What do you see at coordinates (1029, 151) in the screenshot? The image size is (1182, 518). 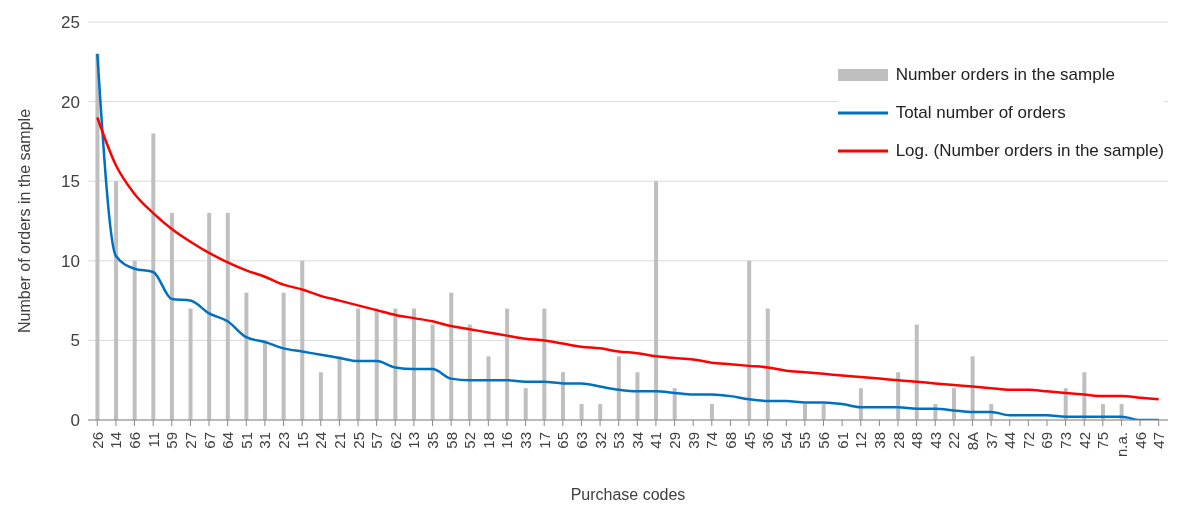 I see `legend-label: Log. (Number orders in the sample)` at bounding box center [1029, 151].